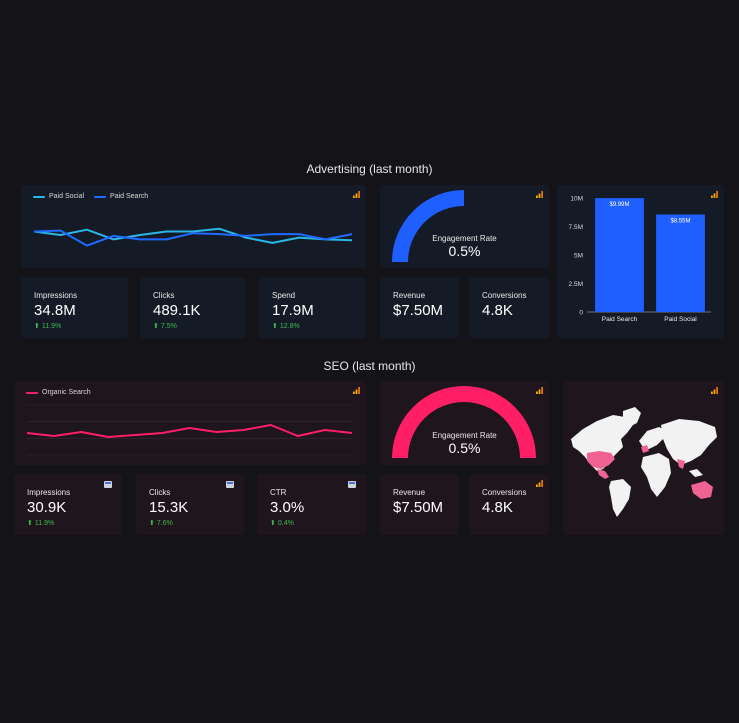  Describe the element at coordinates (504, 492) in the screenshot. I see `kpi-label: Conversions` at that location.